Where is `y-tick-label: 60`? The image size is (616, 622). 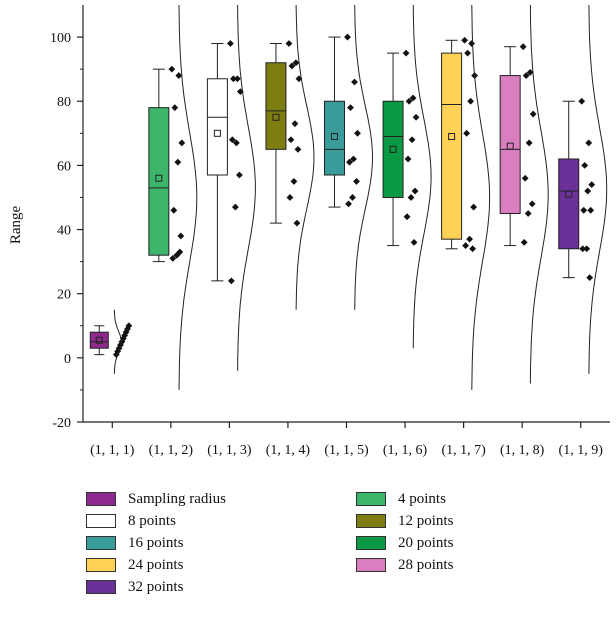 y-tick-label: 60 is located at coordinates (64, 166).